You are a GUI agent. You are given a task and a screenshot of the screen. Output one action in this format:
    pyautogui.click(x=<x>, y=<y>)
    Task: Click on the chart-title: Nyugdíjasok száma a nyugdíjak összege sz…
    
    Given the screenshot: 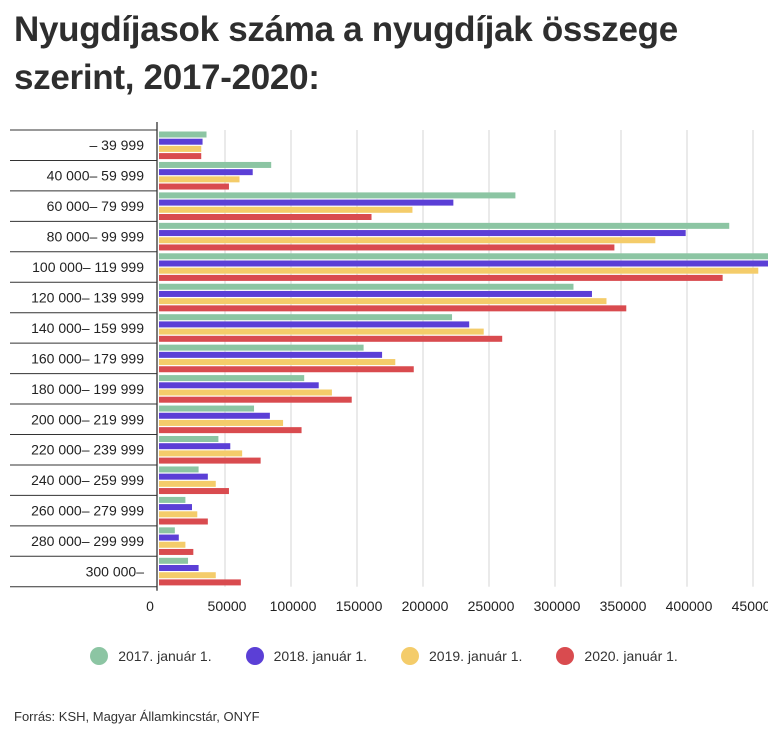 What is the action you would take?
    pyautogui.click(x=346, y=53)
    